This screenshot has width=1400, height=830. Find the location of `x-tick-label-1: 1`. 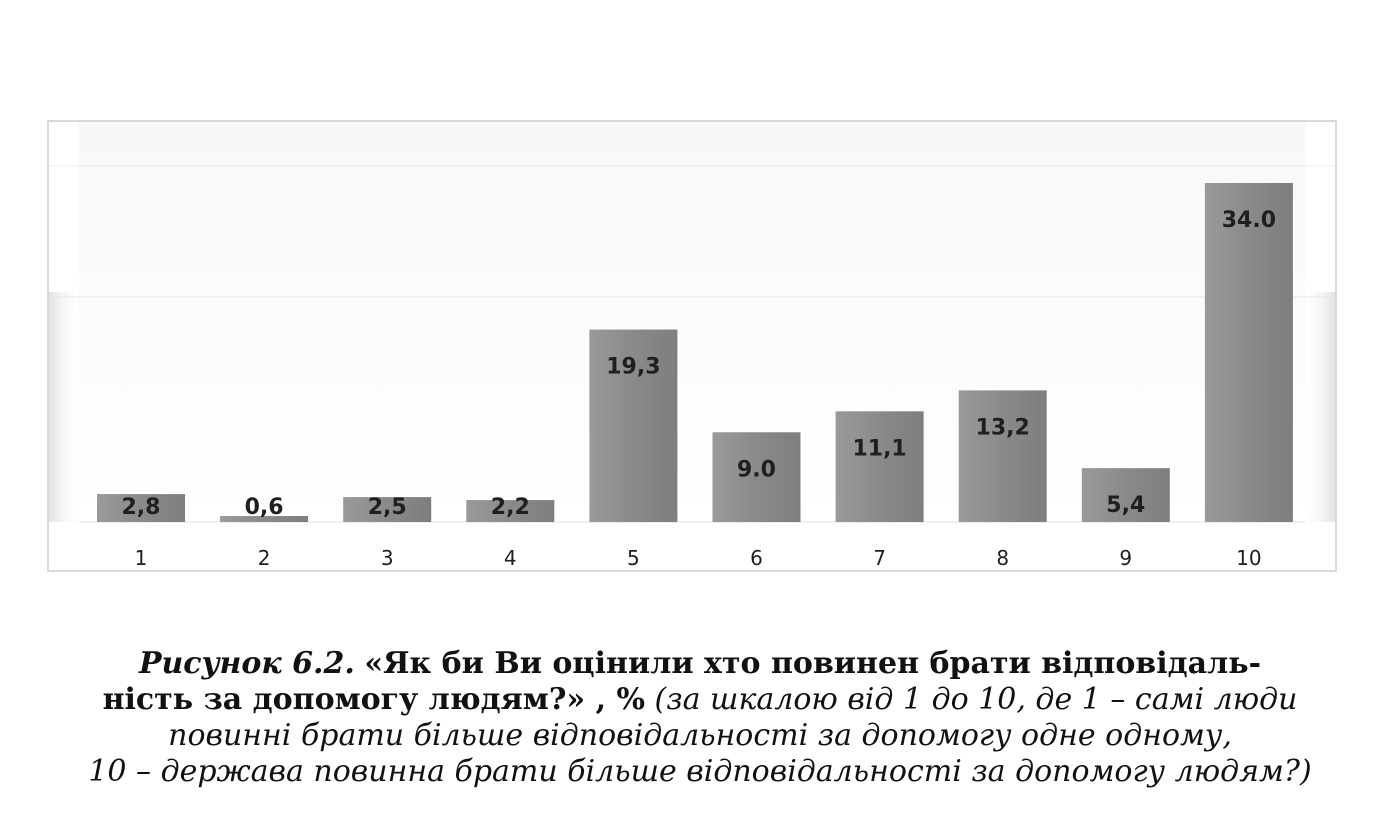

x-tick-label-1: 1 is located at coordinates (141, 558).